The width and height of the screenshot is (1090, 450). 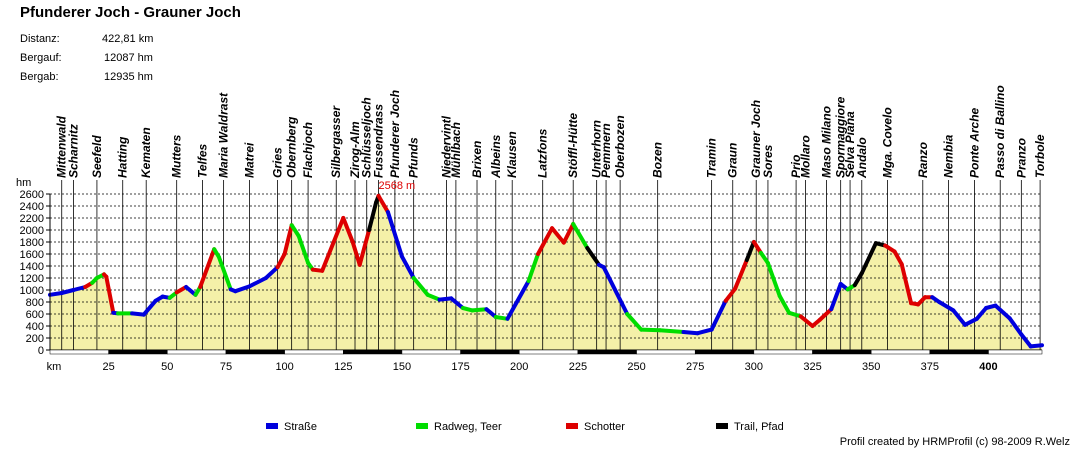 I want to click on waypoint-label: Flachjoch, so click(x=308, y=150).